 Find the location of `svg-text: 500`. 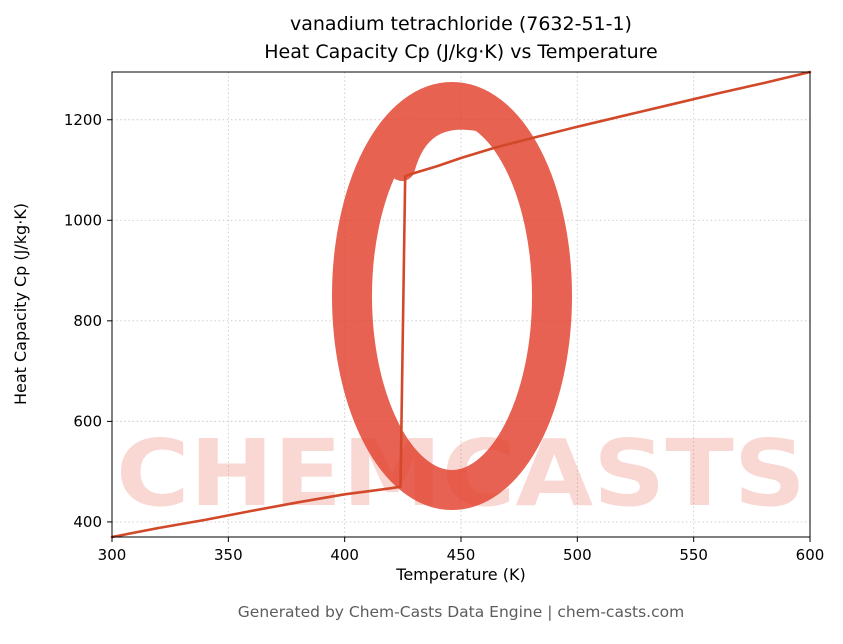

svg-text: 500 is located at coordinates (577, 555).